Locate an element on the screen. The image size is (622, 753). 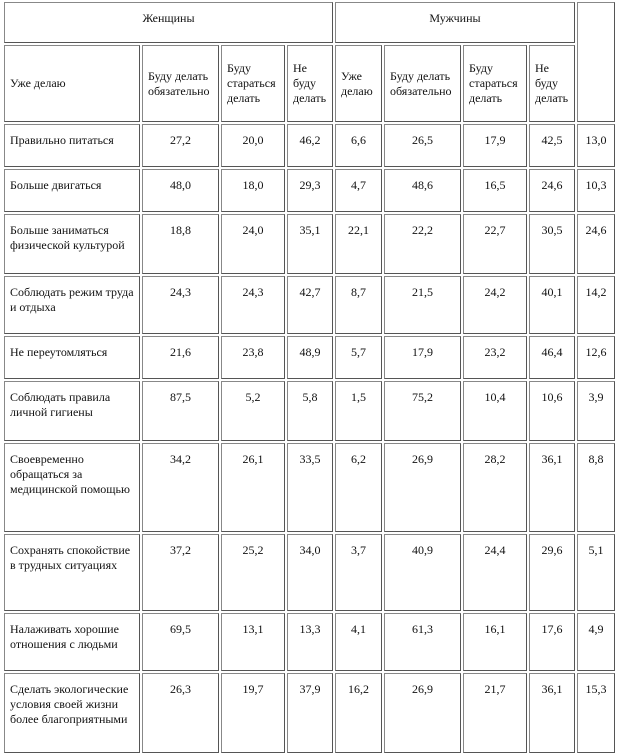
table-cell: 48,9 is located at coordinates (310, 357).